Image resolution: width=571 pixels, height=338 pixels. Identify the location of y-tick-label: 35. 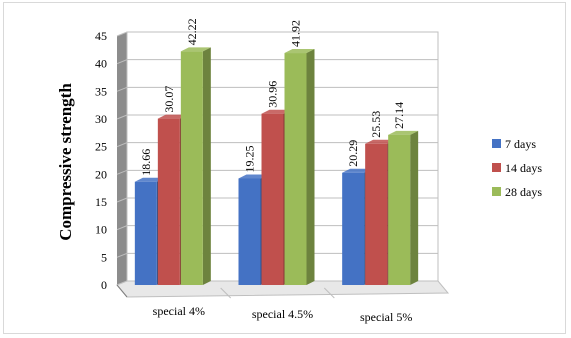
(101, 91).